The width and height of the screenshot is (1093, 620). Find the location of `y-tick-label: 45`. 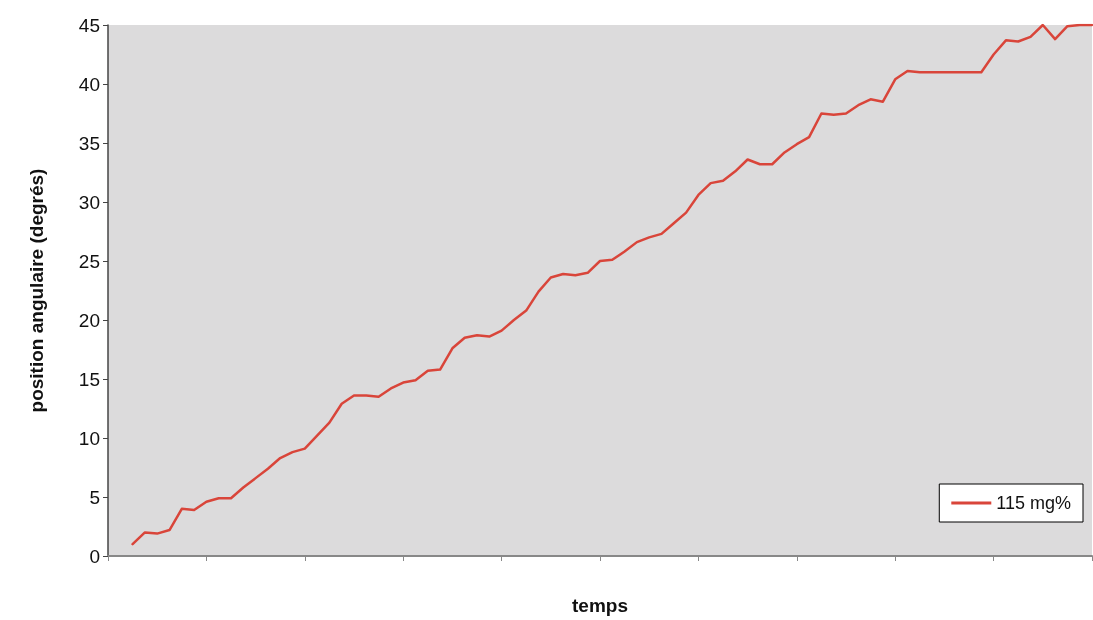

y-tick-label: 45 is located at coordinates (89, 25).